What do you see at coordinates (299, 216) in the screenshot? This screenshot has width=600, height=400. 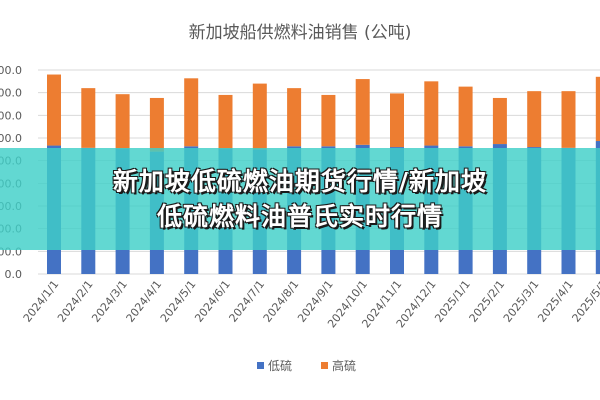 I see `overlay-line-2: 低硫燃料油普氏实时行情` at bounding box center [299, 216].